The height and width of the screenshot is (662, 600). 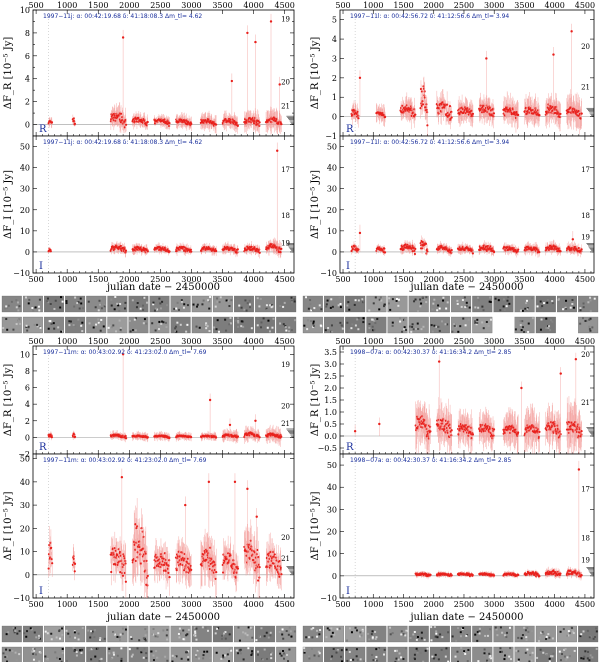 I want to click on y-tick-label: −10, so click(x=21, y=273).